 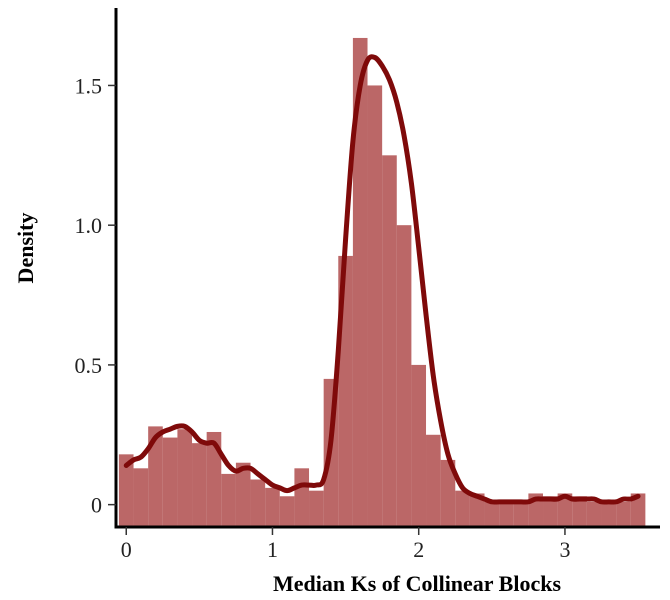 I want to click on x-axis-title: Median Ks of Collinear Blocks, so click(x=417, y=583).